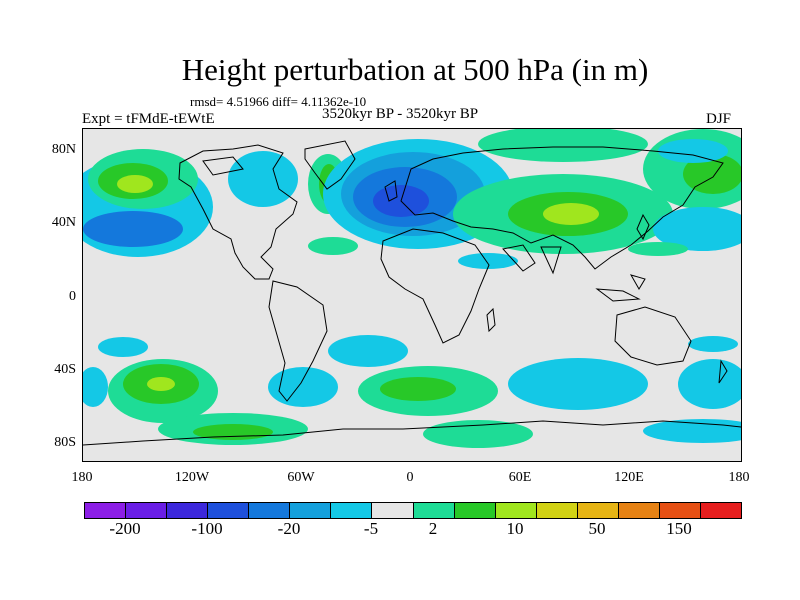 The height and width of the screenshot is (600, 800). Describe the element at coordinates (520, 477) in the screenshot. I see `lon-label: 60E` at that location.